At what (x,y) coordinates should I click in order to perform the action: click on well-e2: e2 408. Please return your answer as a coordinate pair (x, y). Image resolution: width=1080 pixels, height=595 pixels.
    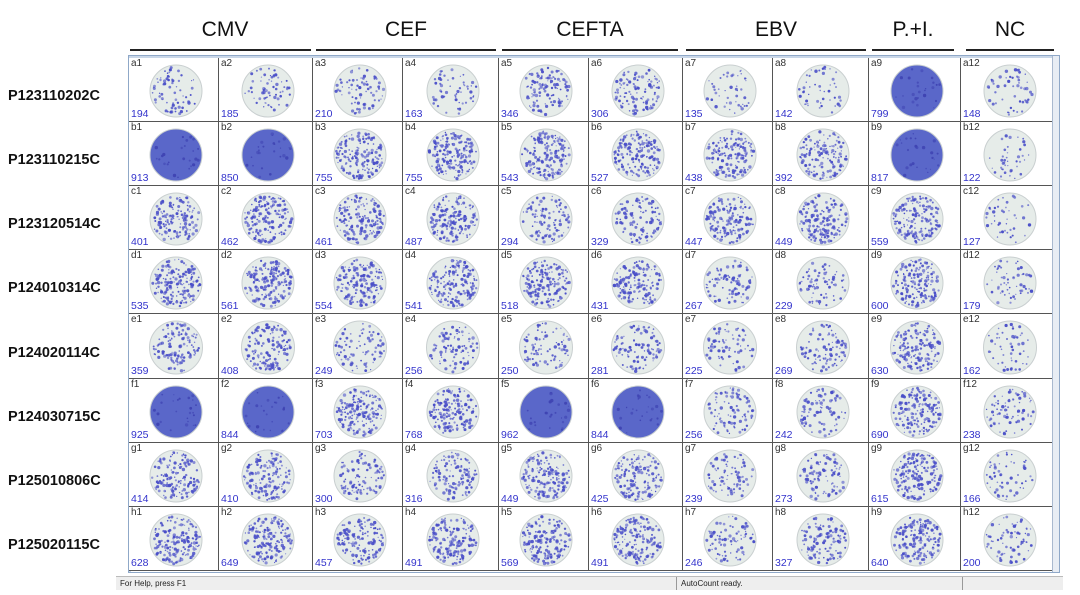
    Looking at the image, I should click on (266, 346).